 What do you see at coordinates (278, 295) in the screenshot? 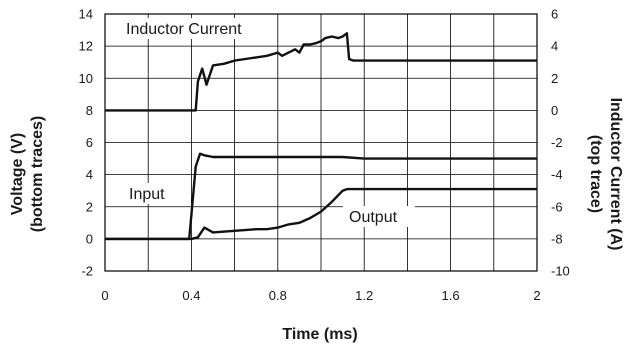
I see `x-tick-label: 0.8` at bounding box center [278, 295].